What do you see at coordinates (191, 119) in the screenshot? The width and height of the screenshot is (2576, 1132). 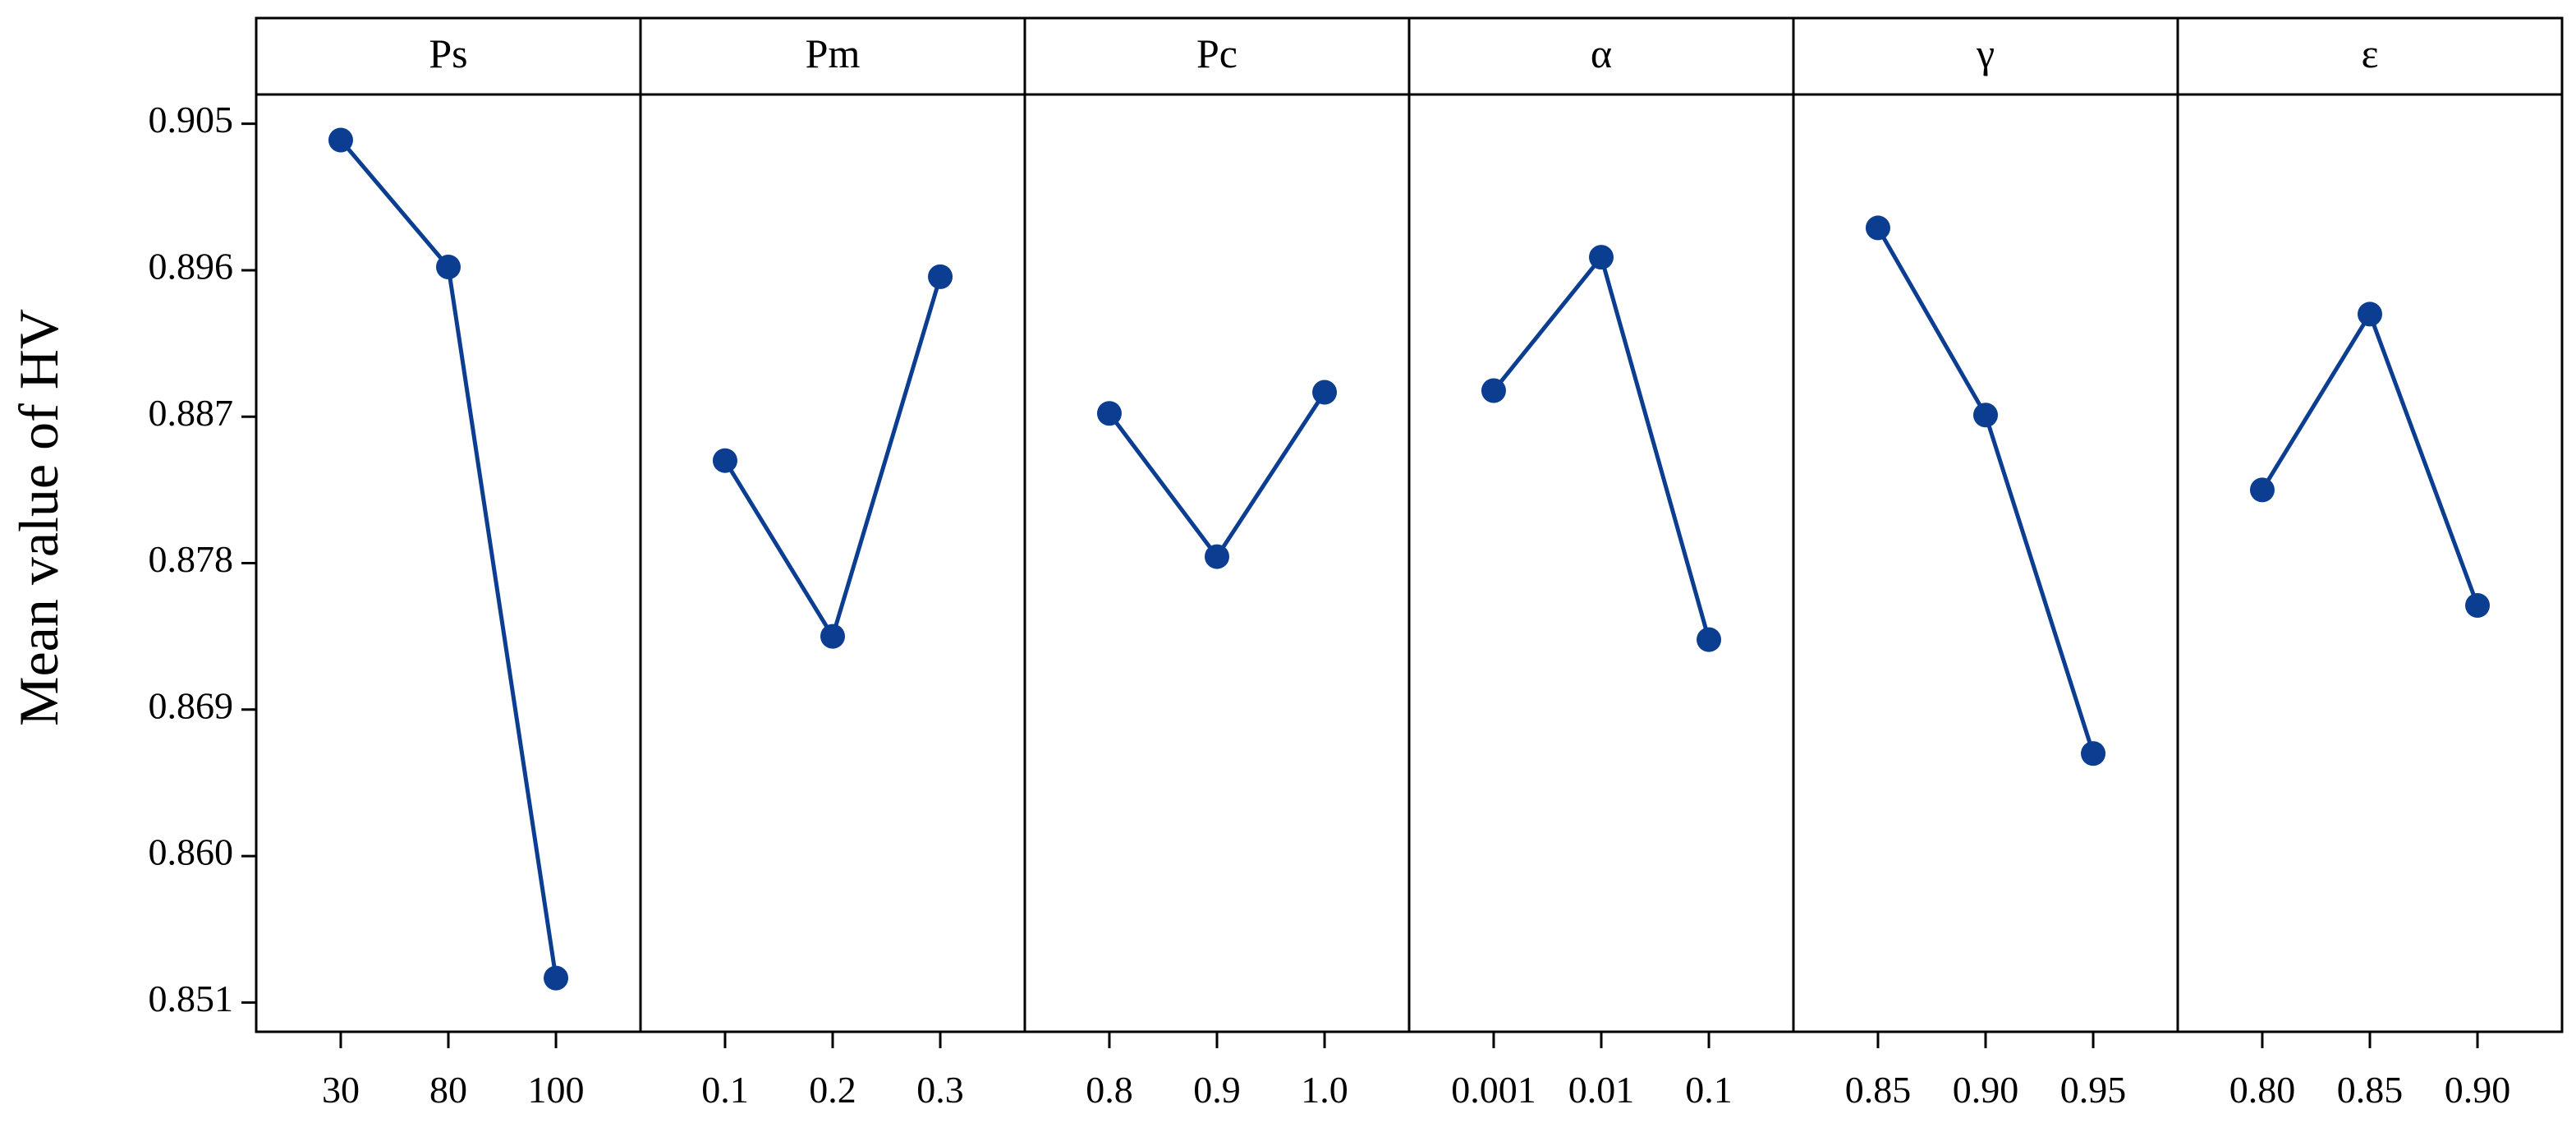 I see `y-tick-label: 0.905` at bounding box center [191, 119].